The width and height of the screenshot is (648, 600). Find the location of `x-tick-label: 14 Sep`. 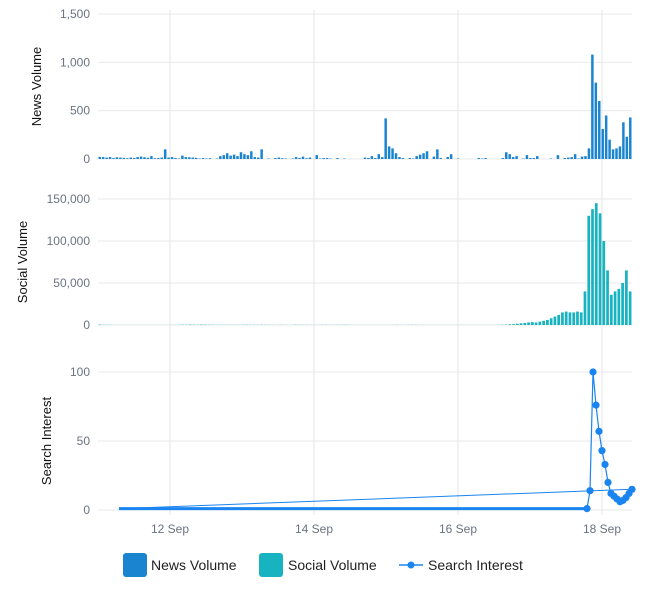

x-tick-label: 14 Sep is located at coordinates (314, 529).